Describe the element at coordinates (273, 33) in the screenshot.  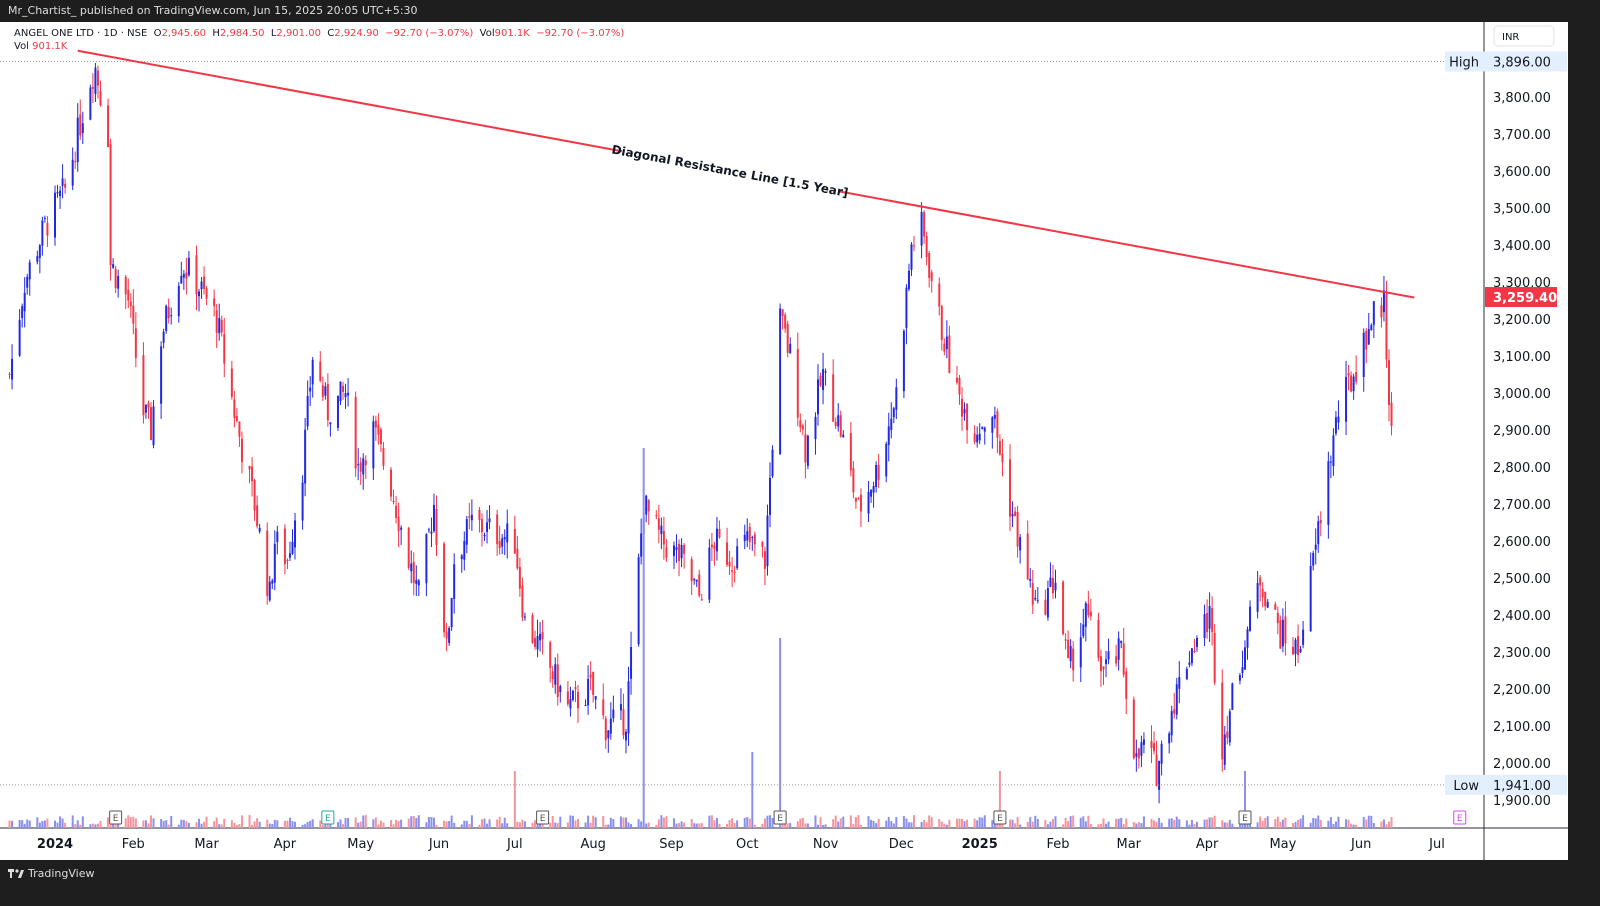
I see `low-label: L` at that location.